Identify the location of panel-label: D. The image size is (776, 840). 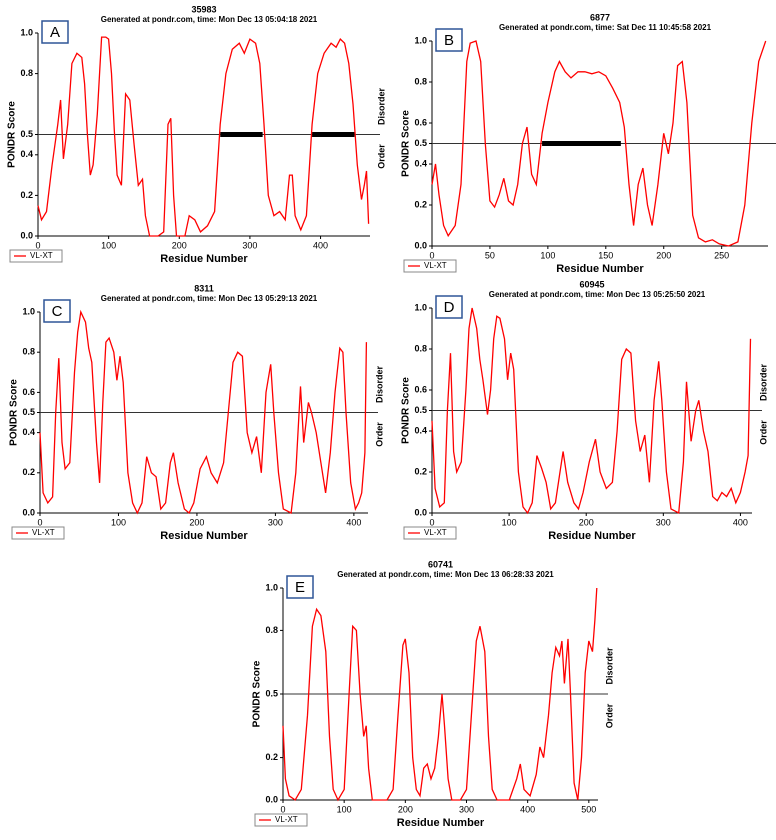
(449, 307).